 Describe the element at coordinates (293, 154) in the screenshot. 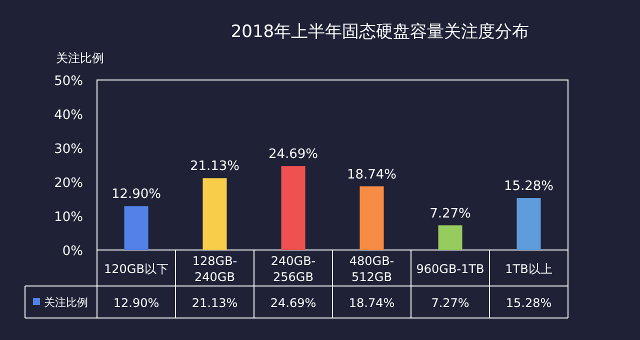

I see `text: 24.69%` at that location.